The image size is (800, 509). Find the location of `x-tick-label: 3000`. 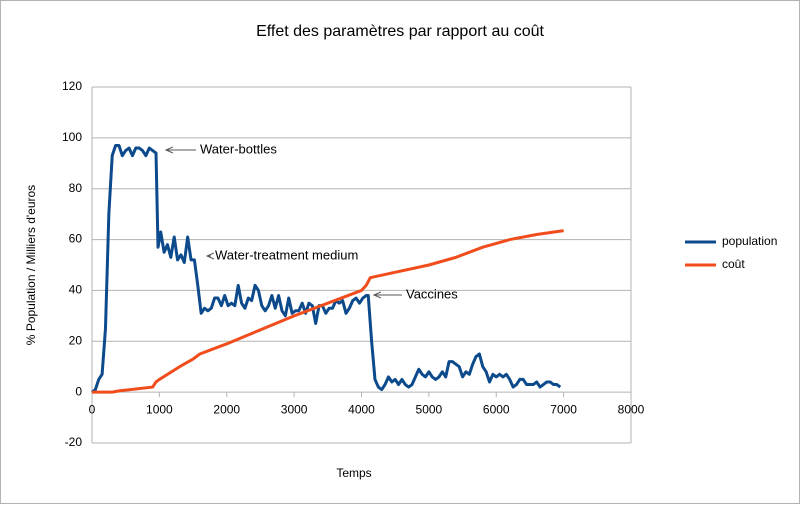

x-tick-label: 3000 is located at coordinates (294, 409).